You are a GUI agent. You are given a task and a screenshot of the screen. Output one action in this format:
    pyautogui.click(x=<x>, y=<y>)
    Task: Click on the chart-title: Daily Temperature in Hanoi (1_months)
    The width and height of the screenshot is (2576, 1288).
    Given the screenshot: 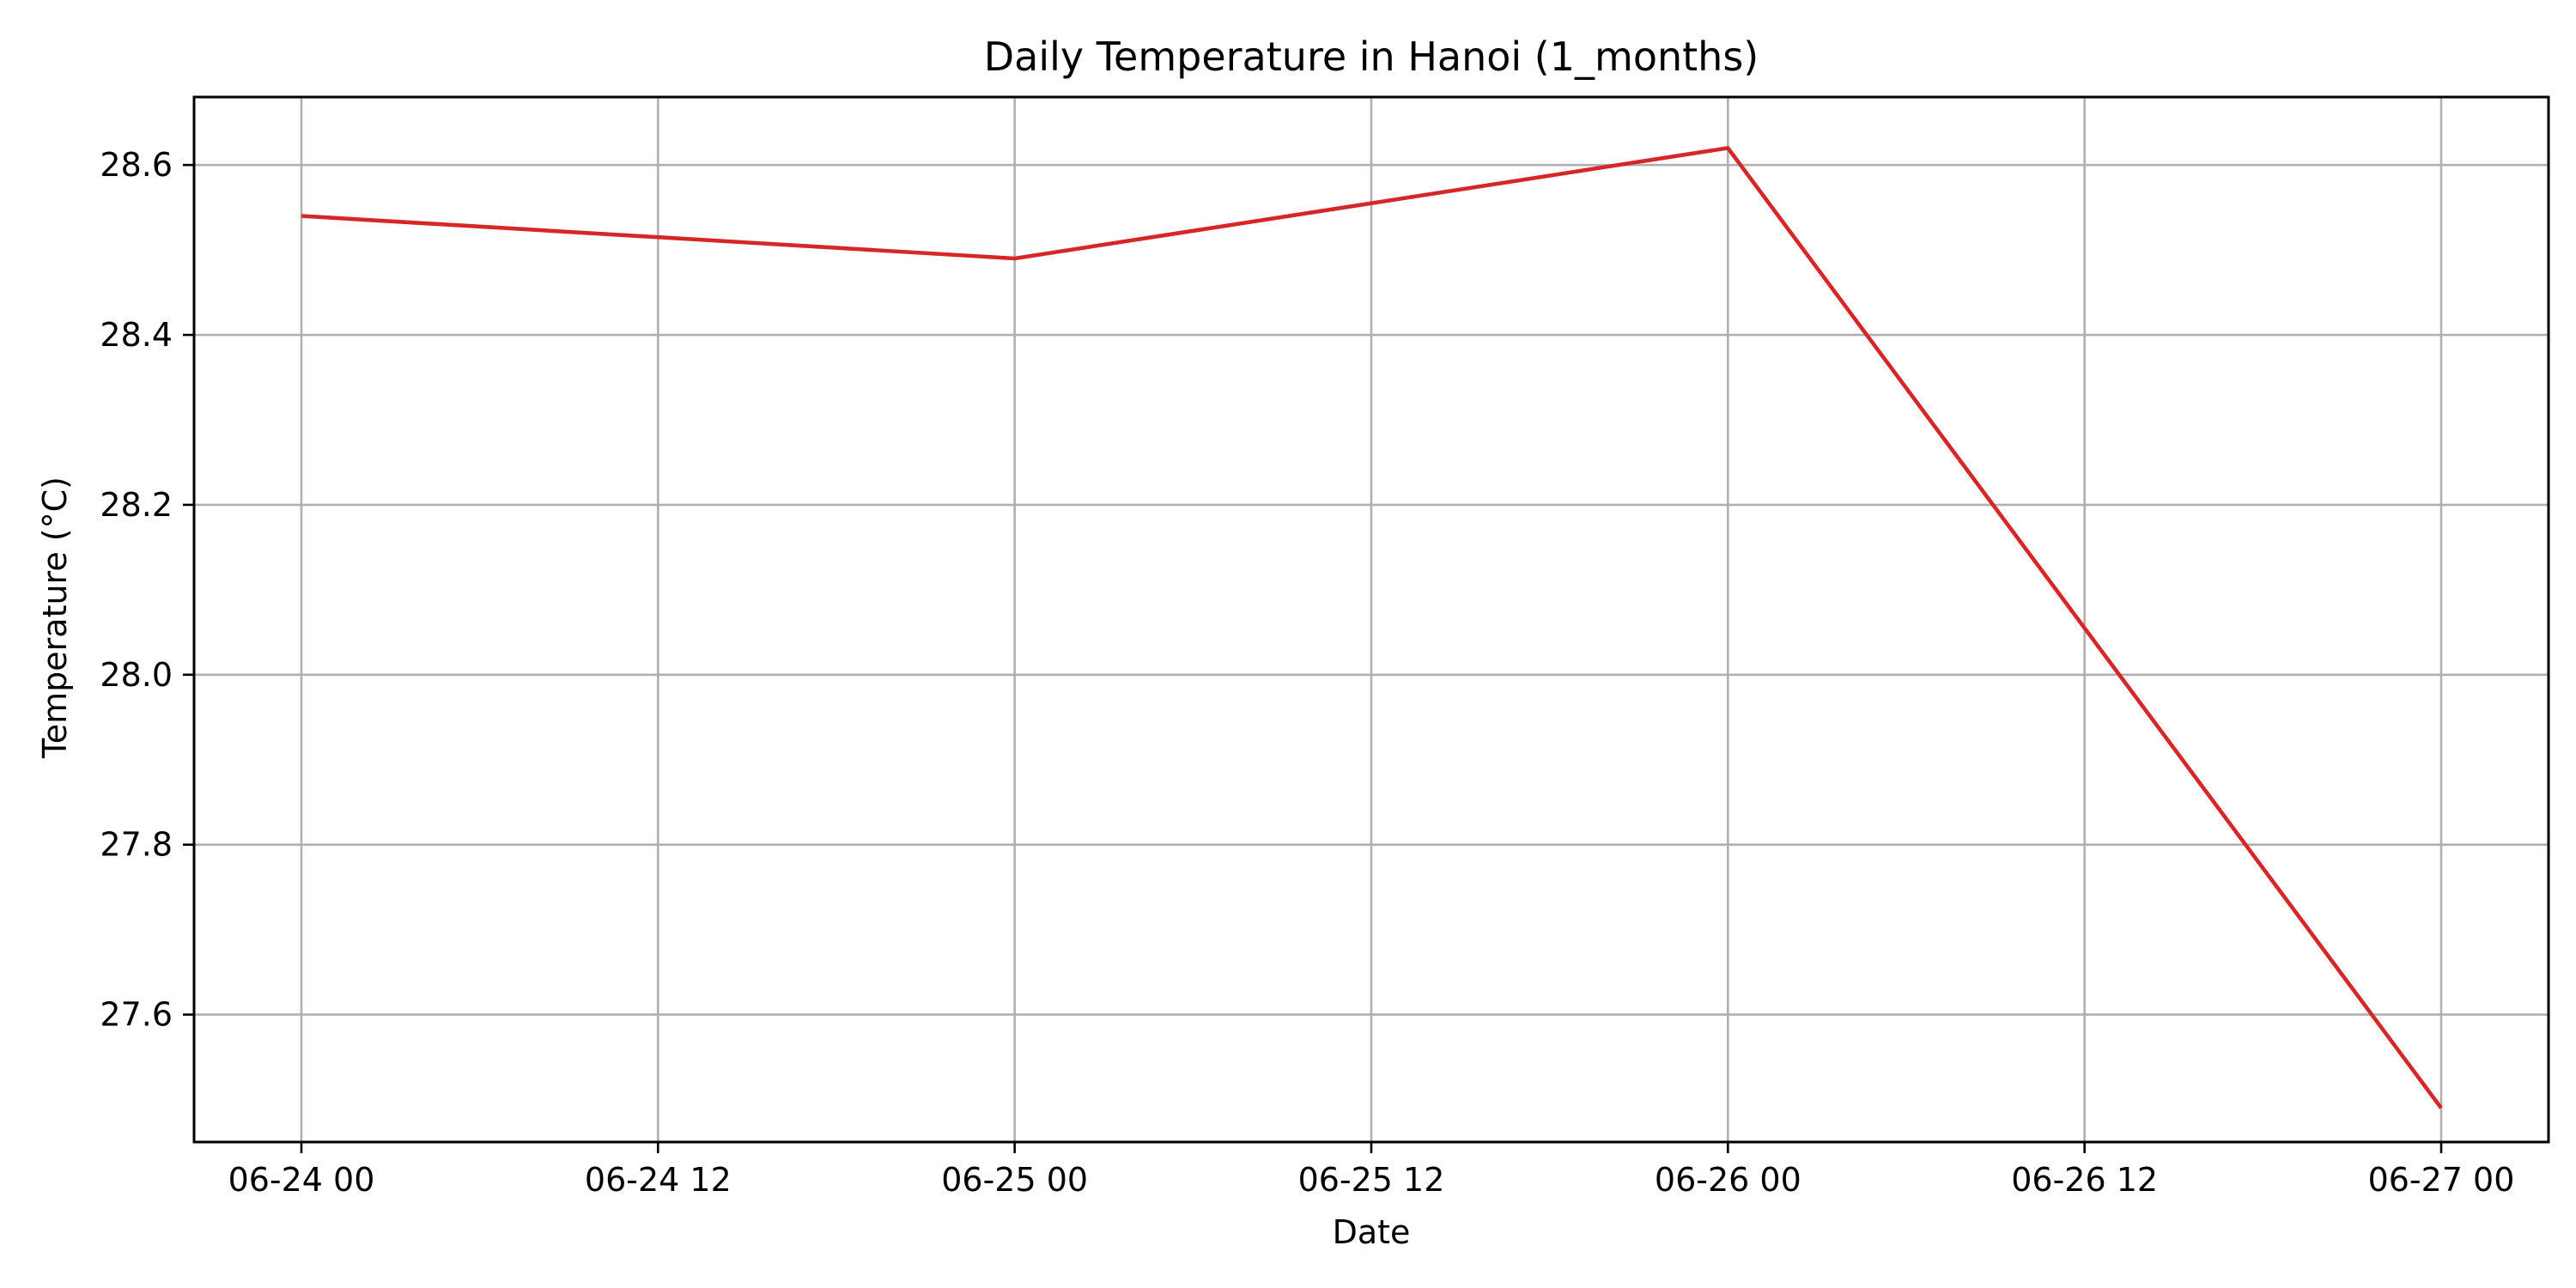 What is the action you would take?
    pyautogui.click(x=1371, y=56)
    